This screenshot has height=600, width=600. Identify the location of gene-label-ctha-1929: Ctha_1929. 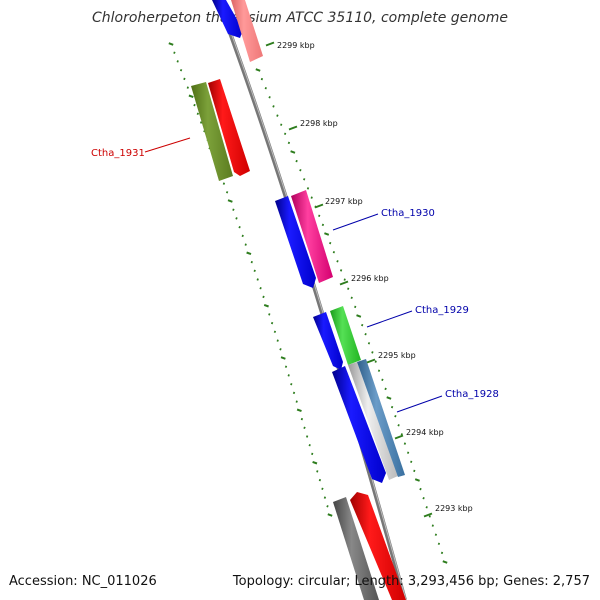
(442, 310).